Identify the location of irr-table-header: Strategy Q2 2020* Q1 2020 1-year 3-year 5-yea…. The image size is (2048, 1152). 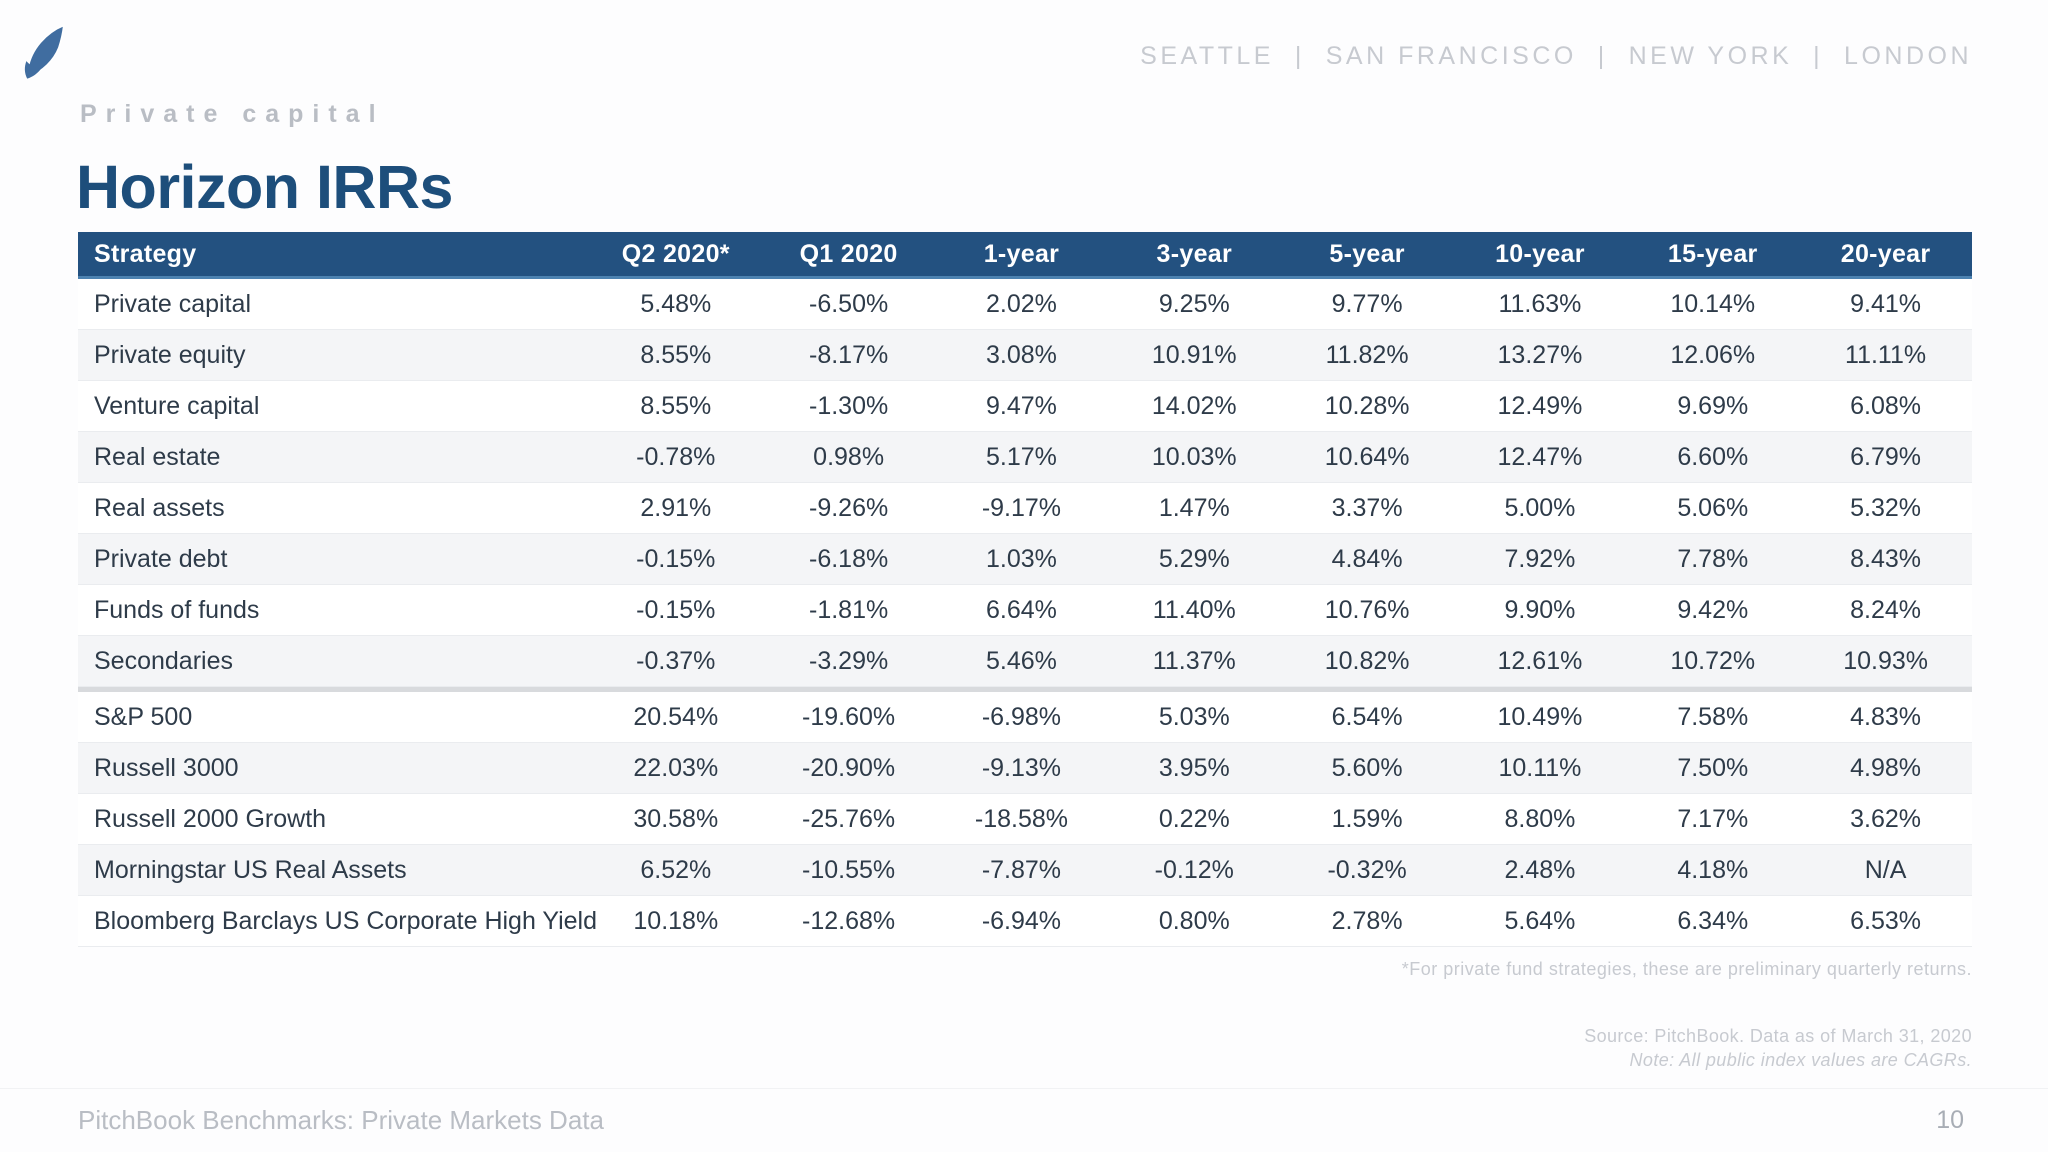
(1025, 255).